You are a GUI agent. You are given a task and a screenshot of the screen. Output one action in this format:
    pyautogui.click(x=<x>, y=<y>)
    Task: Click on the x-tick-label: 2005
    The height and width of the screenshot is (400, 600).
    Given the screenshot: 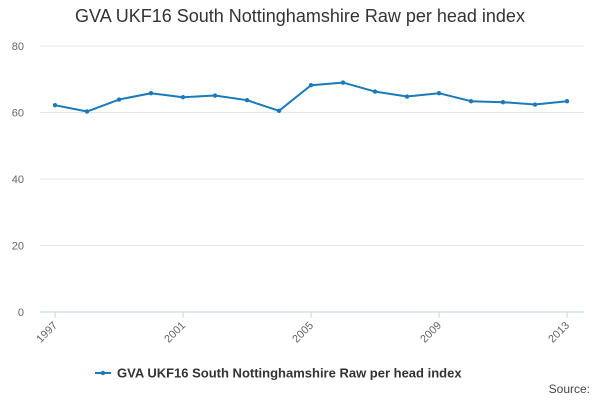 What is the action you would take?
    pyautogui.click(x=303, y=333)
    